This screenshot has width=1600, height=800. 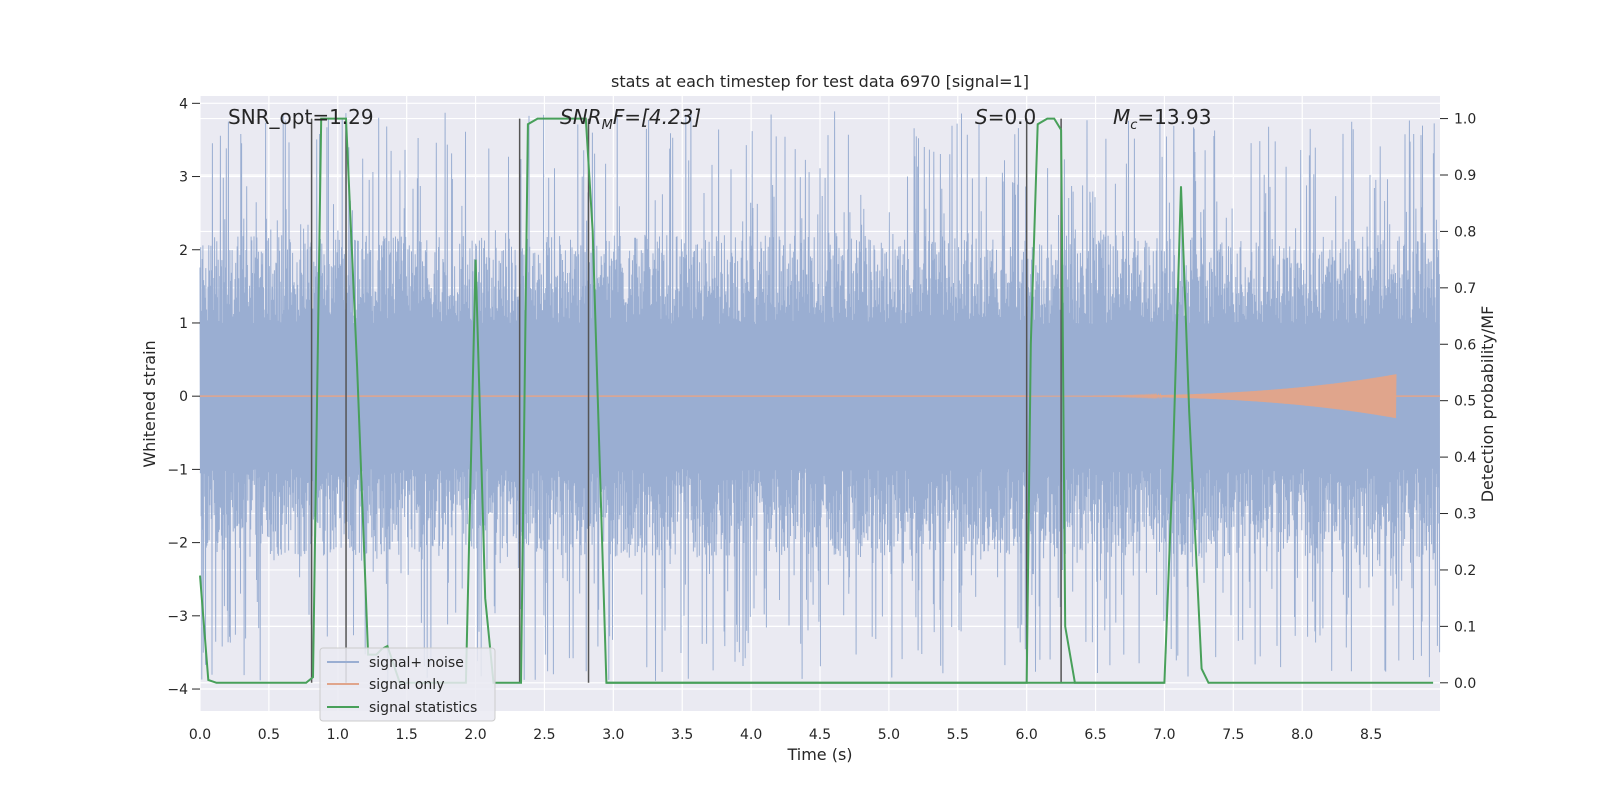 I want to click on x-tick-label: 3.0, so click(x=613, y=735).